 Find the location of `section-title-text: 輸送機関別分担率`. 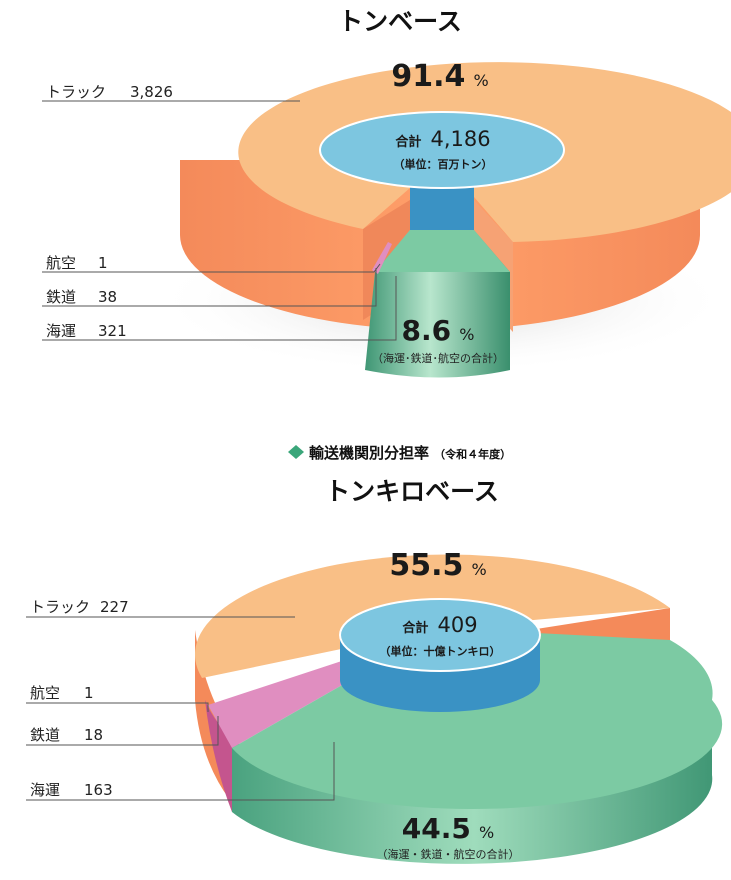

section-title-text: 輸送機関別分担率 is located at coordinates (369, 453).